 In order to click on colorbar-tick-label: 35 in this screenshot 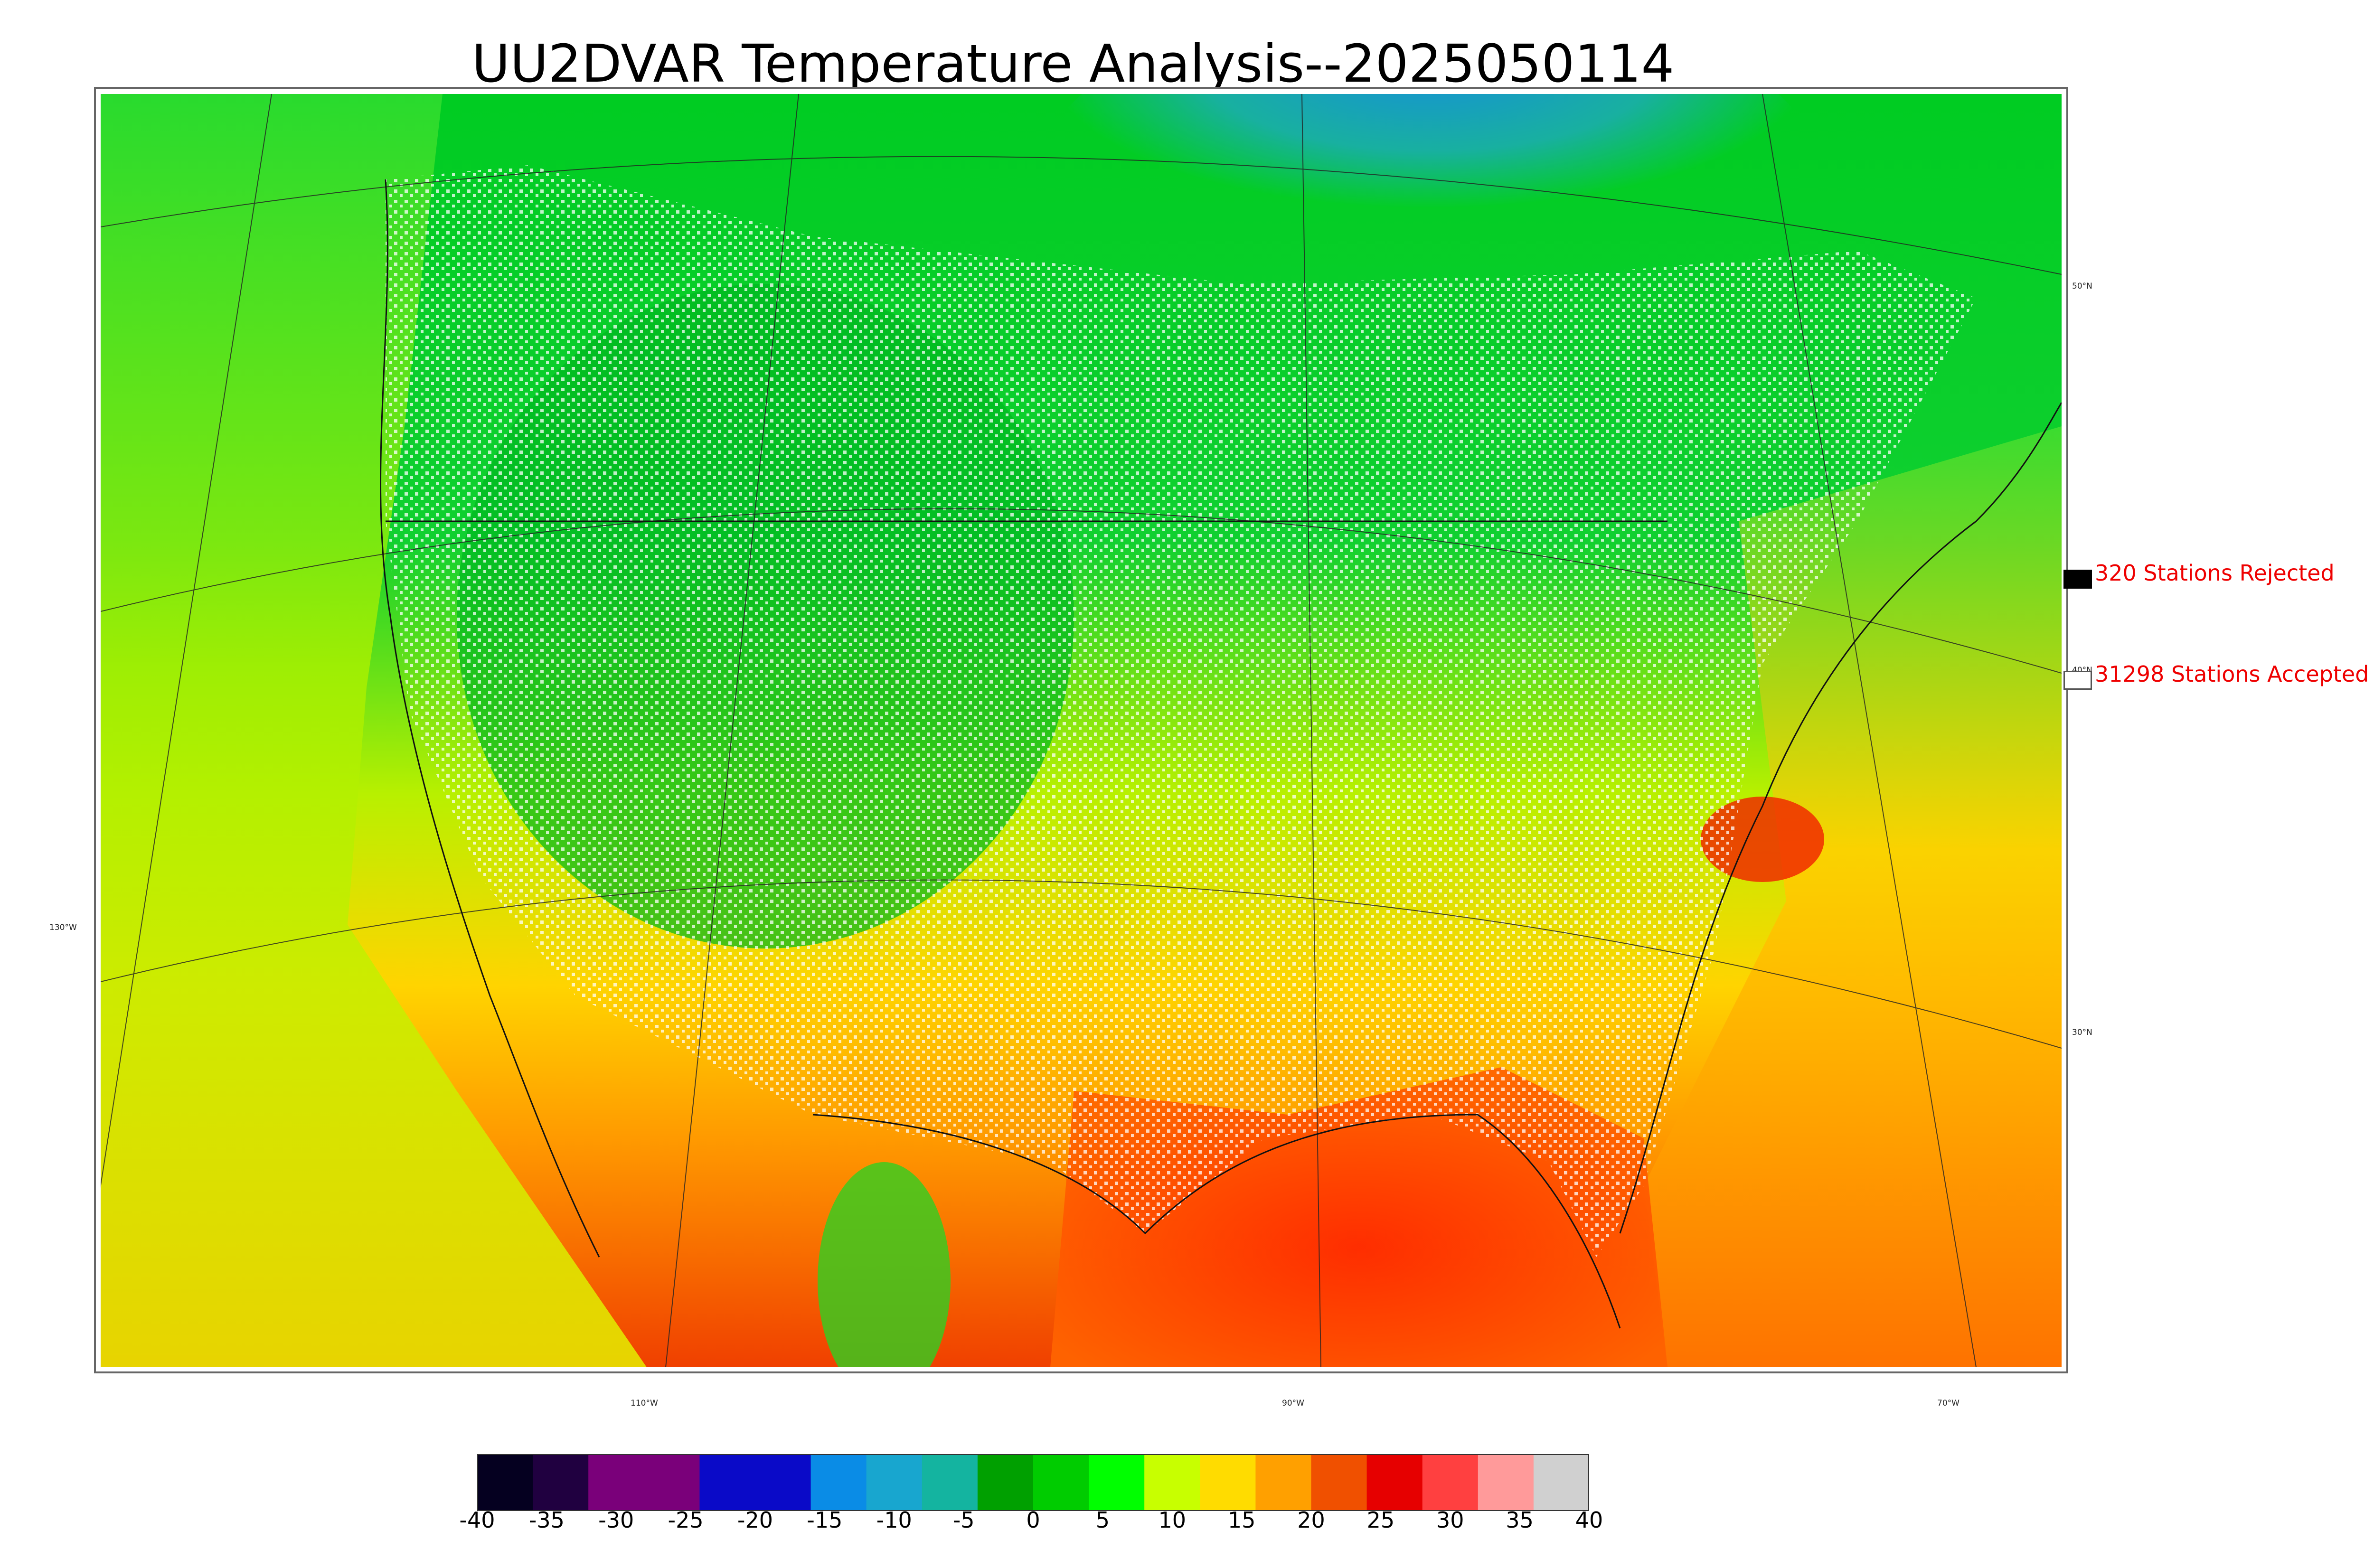, I will do `click(1520, 1520)`.